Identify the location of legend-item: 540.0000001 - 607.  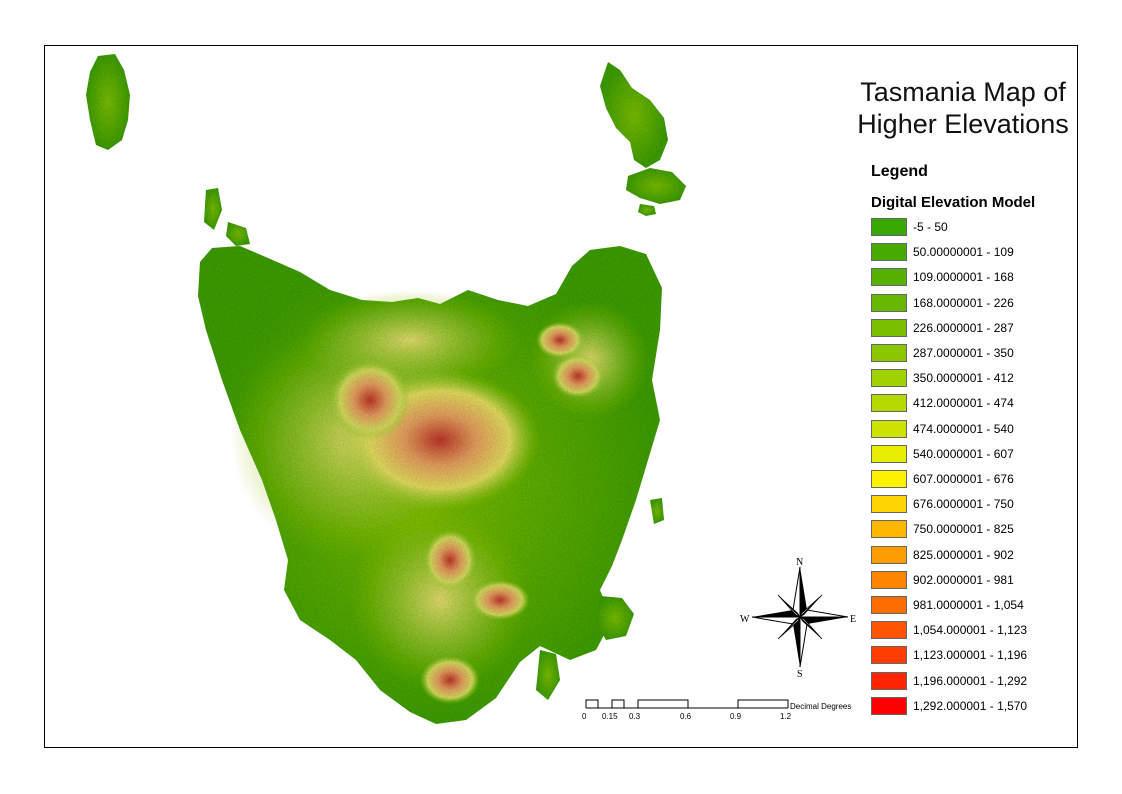
(981, 454).